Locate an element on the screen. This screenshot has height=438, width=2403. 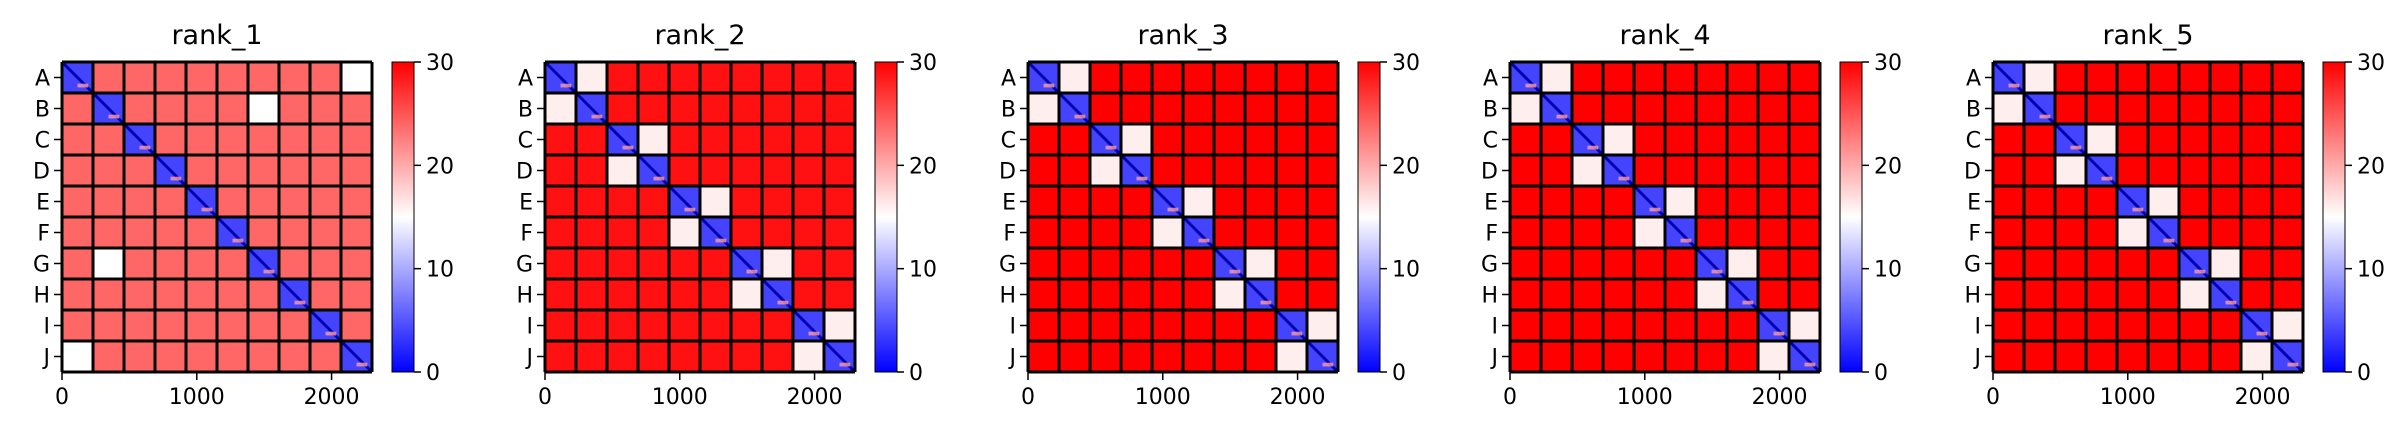
x-tick-label: 1000 is located at coordinates (1163, 397).